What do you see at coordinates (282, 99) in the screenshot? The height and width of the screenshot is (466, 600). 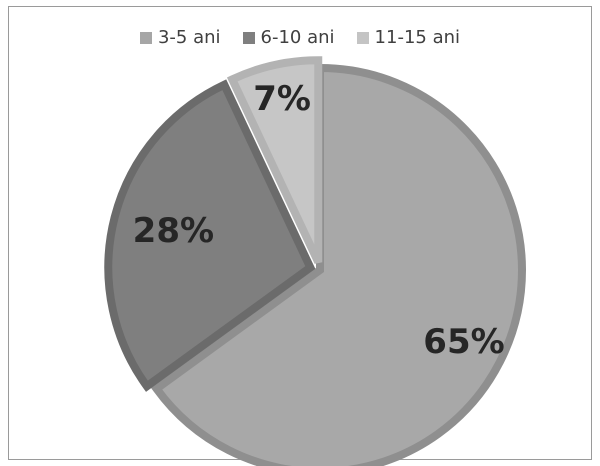 I see `data-label-11-15-ani: 7%` at bounding box center [282, 99].